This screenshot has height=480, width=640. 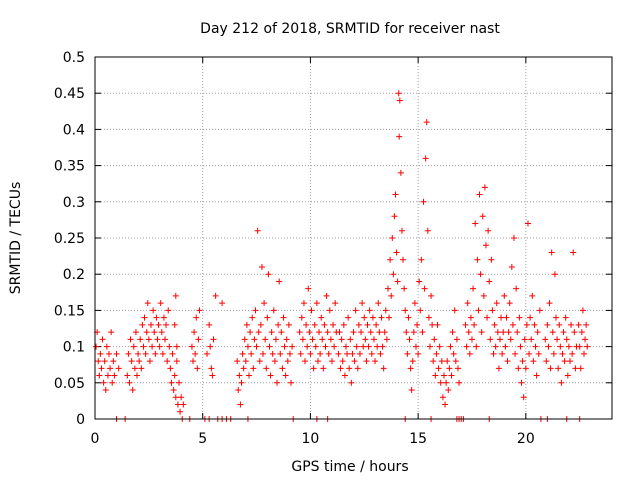 What do you see at coordinates (202, 439) in the screenshot?
I see `x-tick-label: 5` at bounding box center [202, 439].